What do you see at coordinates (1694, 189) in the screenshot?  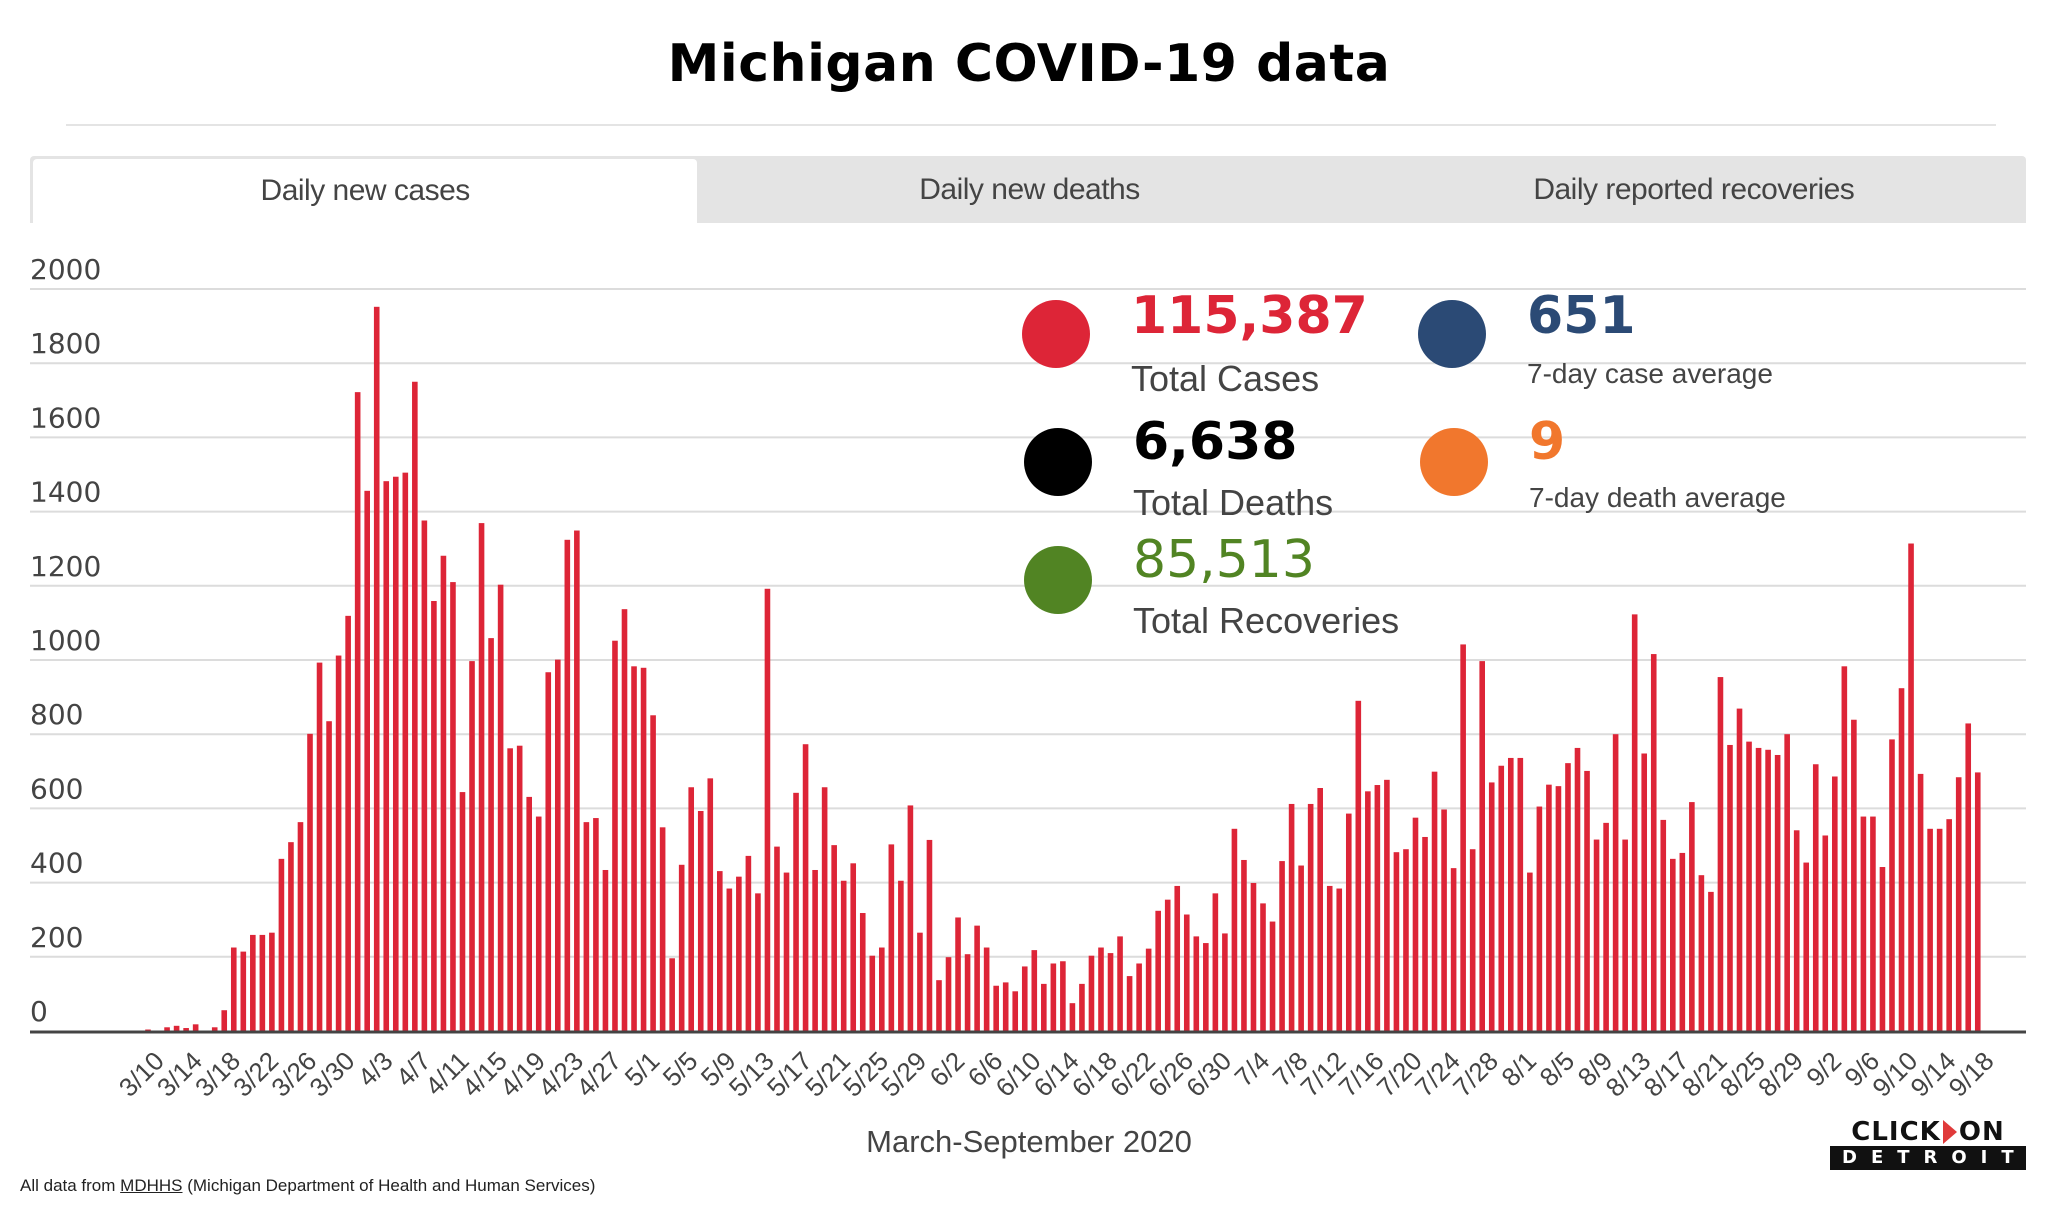 I see `tab-daily-reported-recoveries: Daily reported recoveries` at bounding box center [1694, 189].